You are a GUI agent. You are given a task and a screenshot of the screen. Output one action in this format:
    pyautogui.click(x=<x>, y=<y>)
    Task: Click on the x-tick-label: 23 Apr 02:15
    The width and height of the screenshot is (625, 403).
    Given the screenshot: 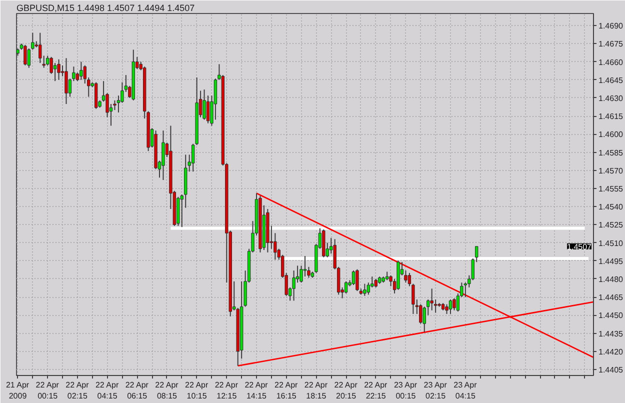 What is the action you would take?
    pyautogui.click(x=436, y=390)
    